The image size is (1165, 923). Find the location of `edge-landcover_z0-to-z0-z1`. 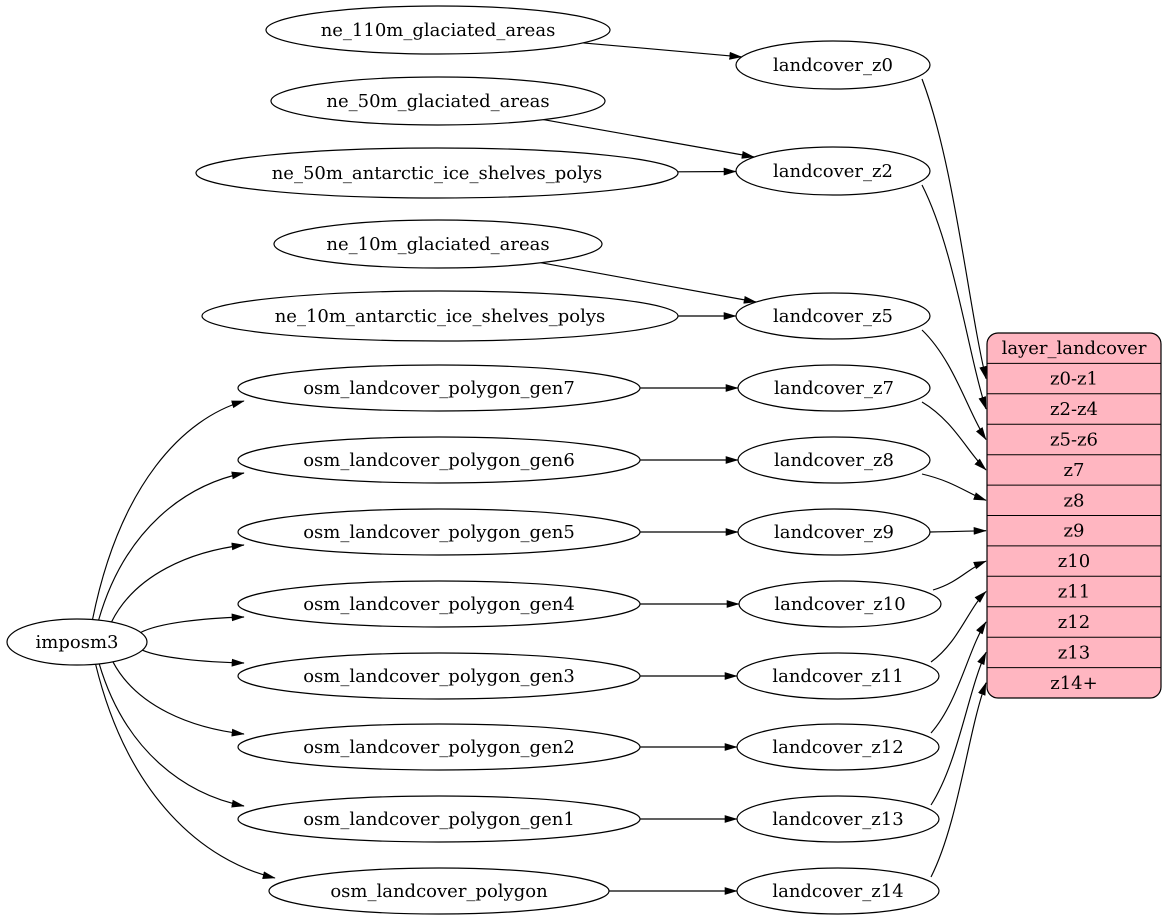

edge-landcover_z0-to-z0-z1 is located at coordinates (954, 229).